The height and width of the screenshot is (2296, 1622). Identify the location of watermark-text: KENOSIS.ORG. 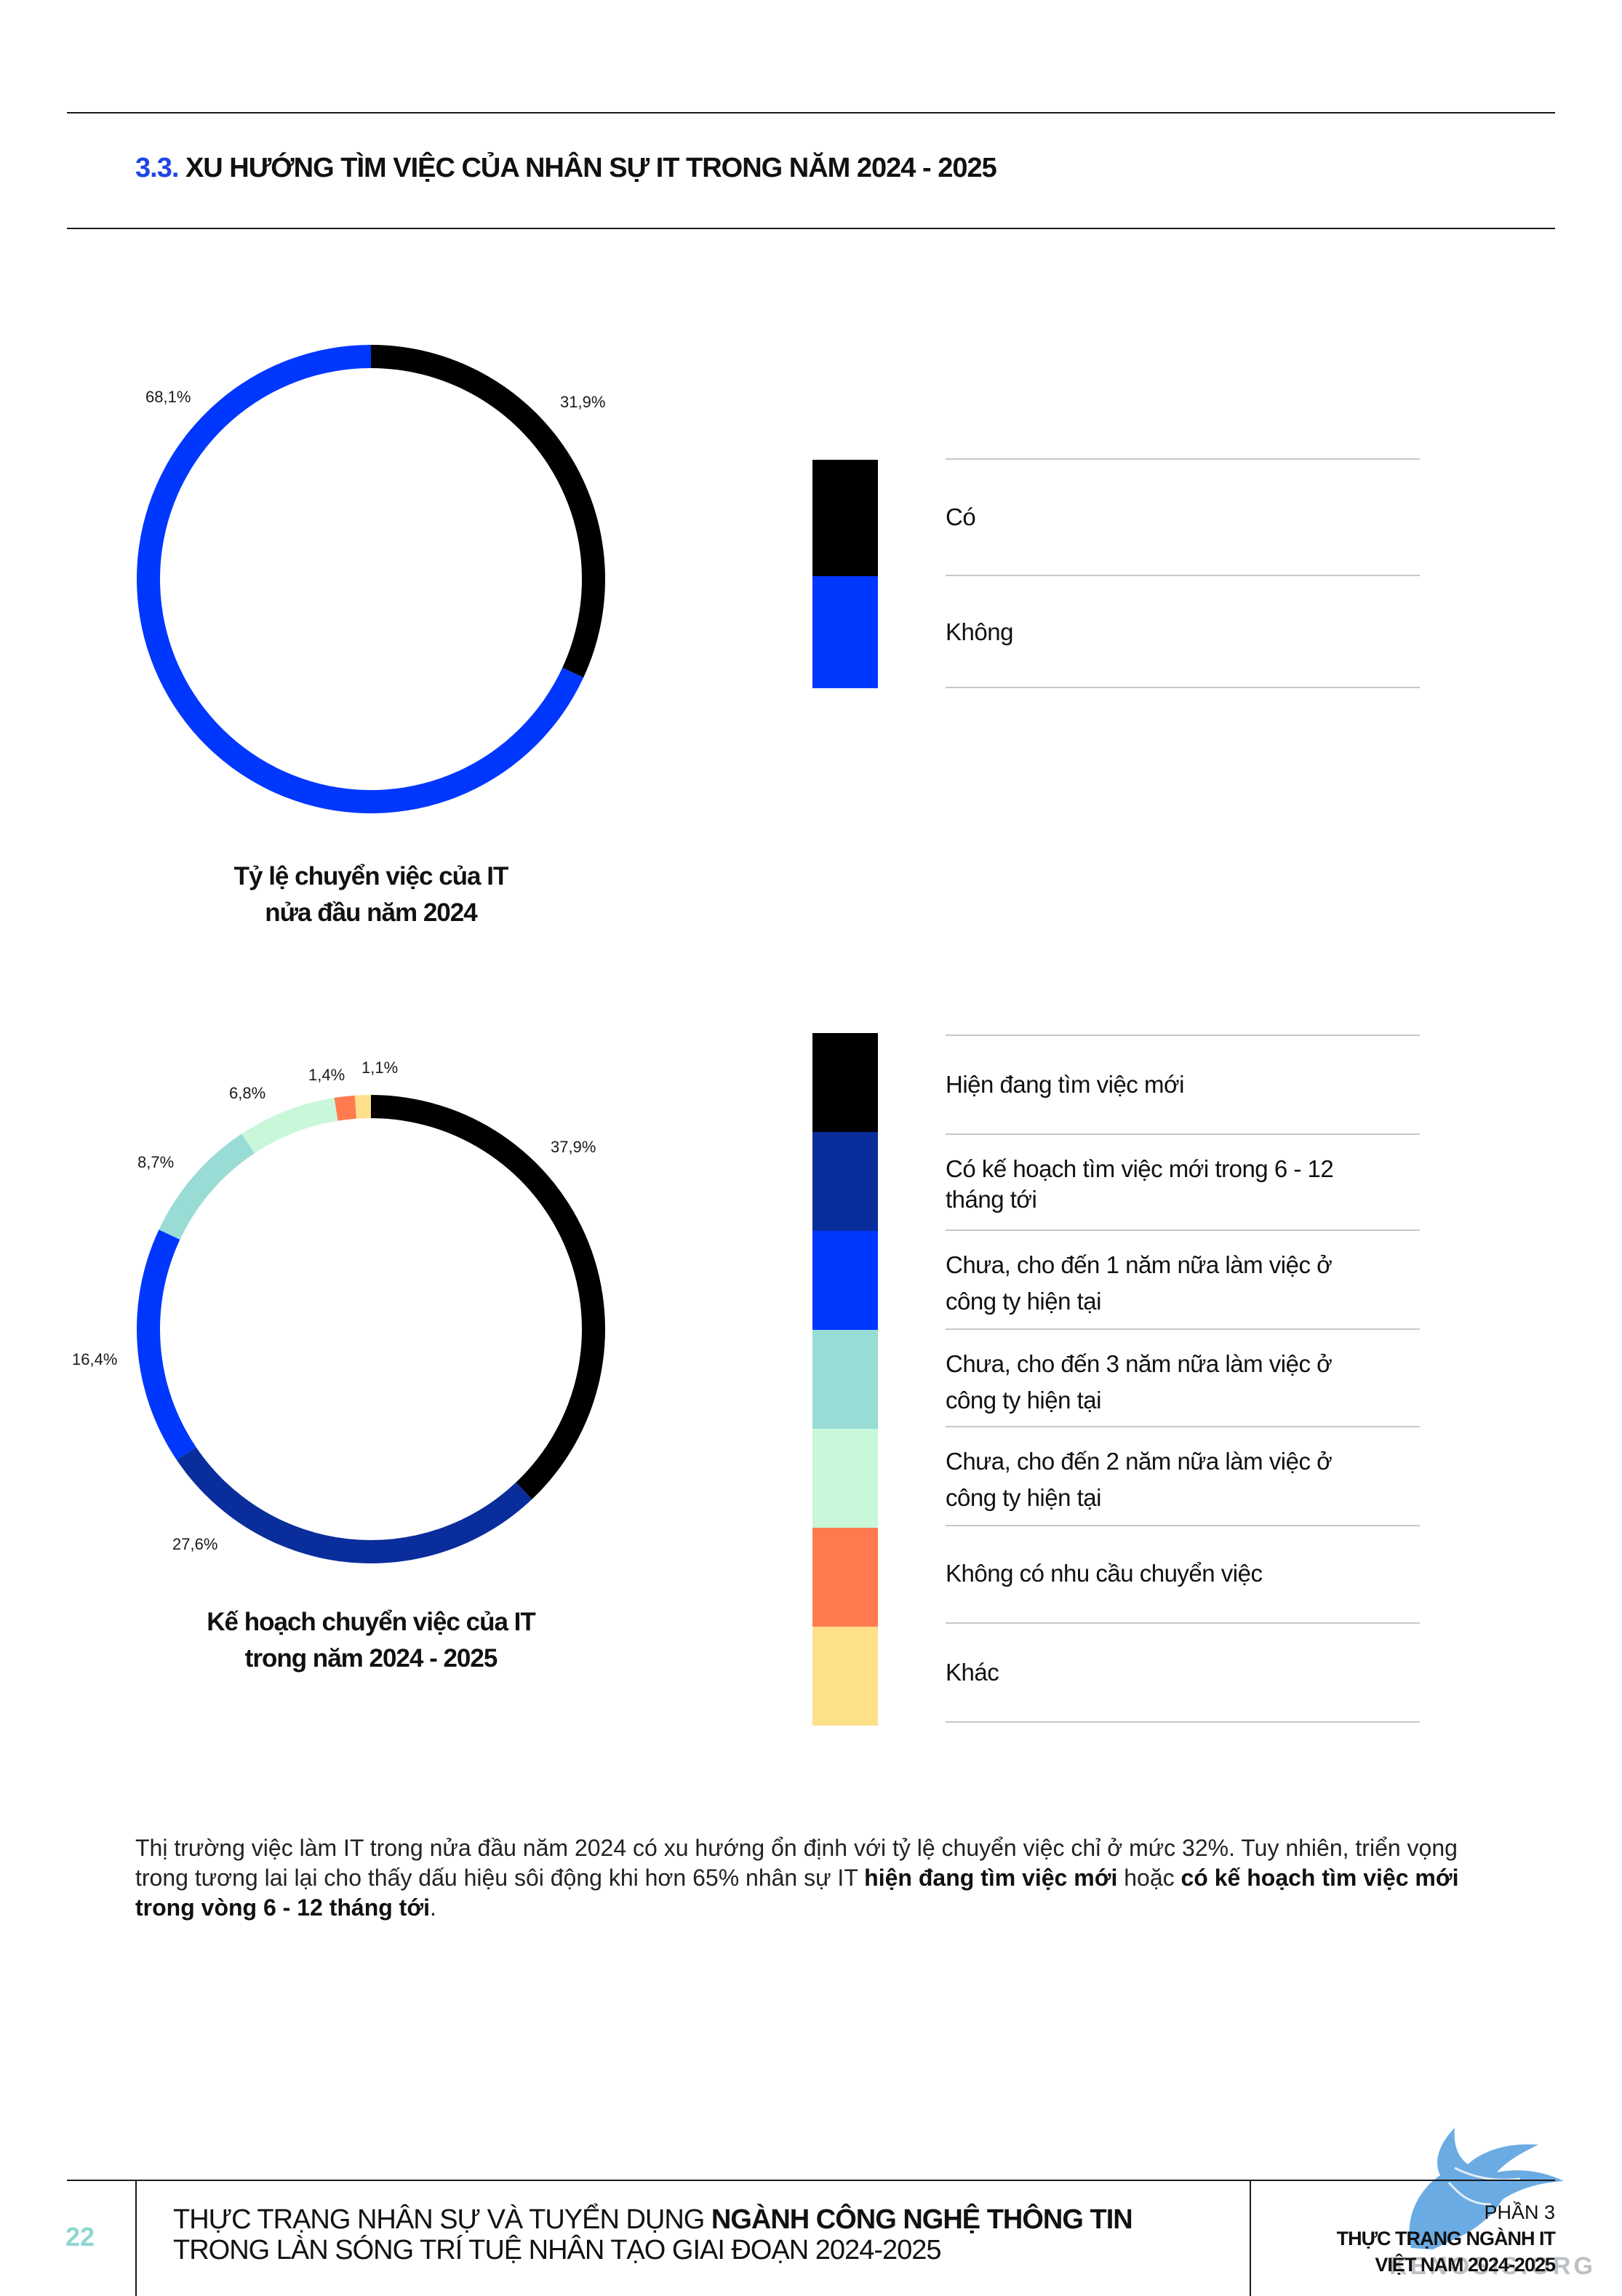
(1492, 2266).